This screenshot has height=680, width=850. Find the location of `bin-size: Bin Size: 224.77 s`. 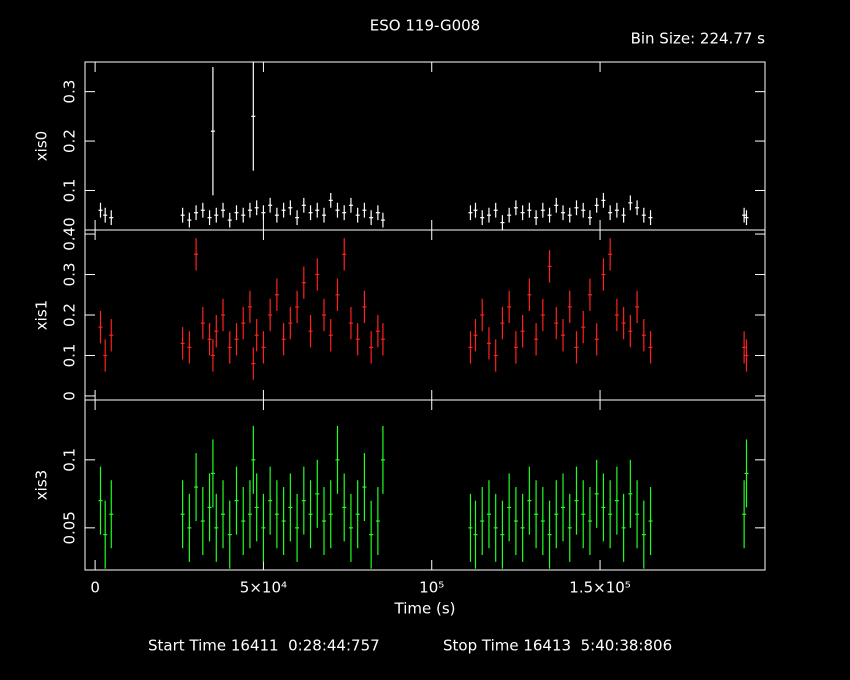

bin-size: Bin Size: 224.77 s is located at coordinates (698, 39).